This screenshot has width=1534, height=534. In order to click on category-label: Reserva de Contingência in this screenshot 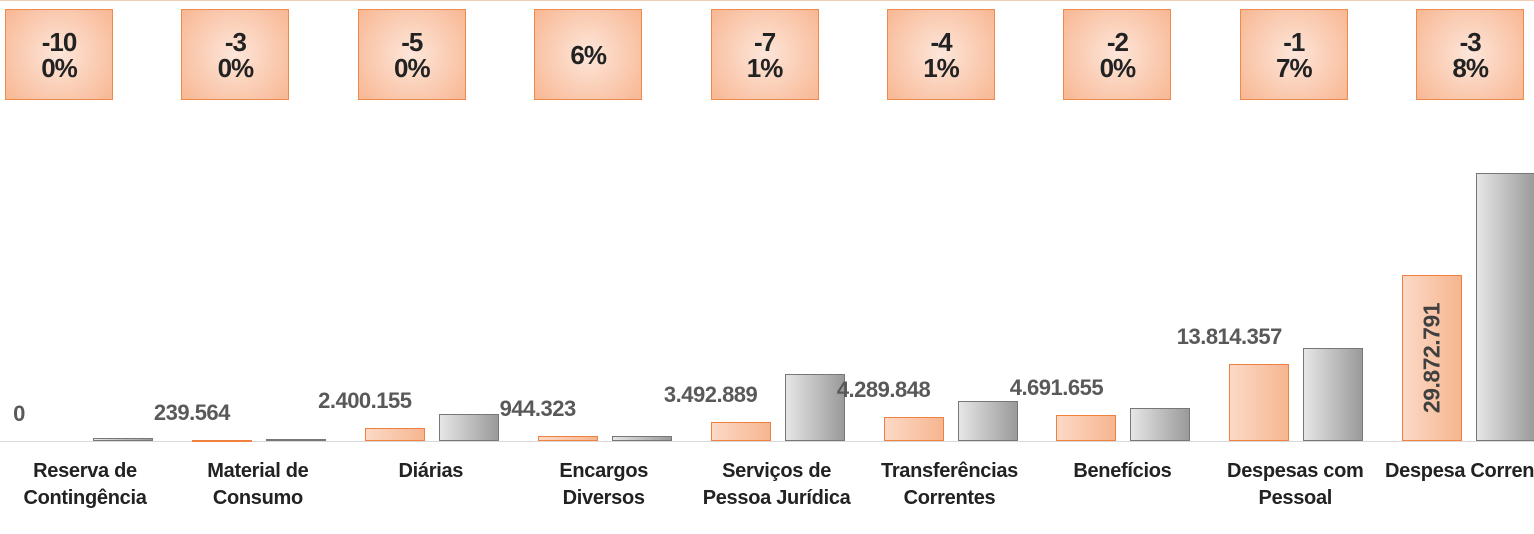, I will do `click(85, 484)`.